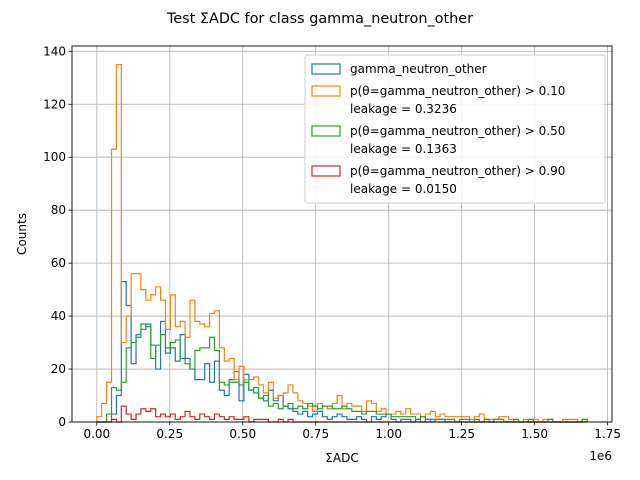  What do you see at coordinates (388, 434) in the screenshot?
I see `x-tick-label: 1.00` at bounding box center [388, 434].